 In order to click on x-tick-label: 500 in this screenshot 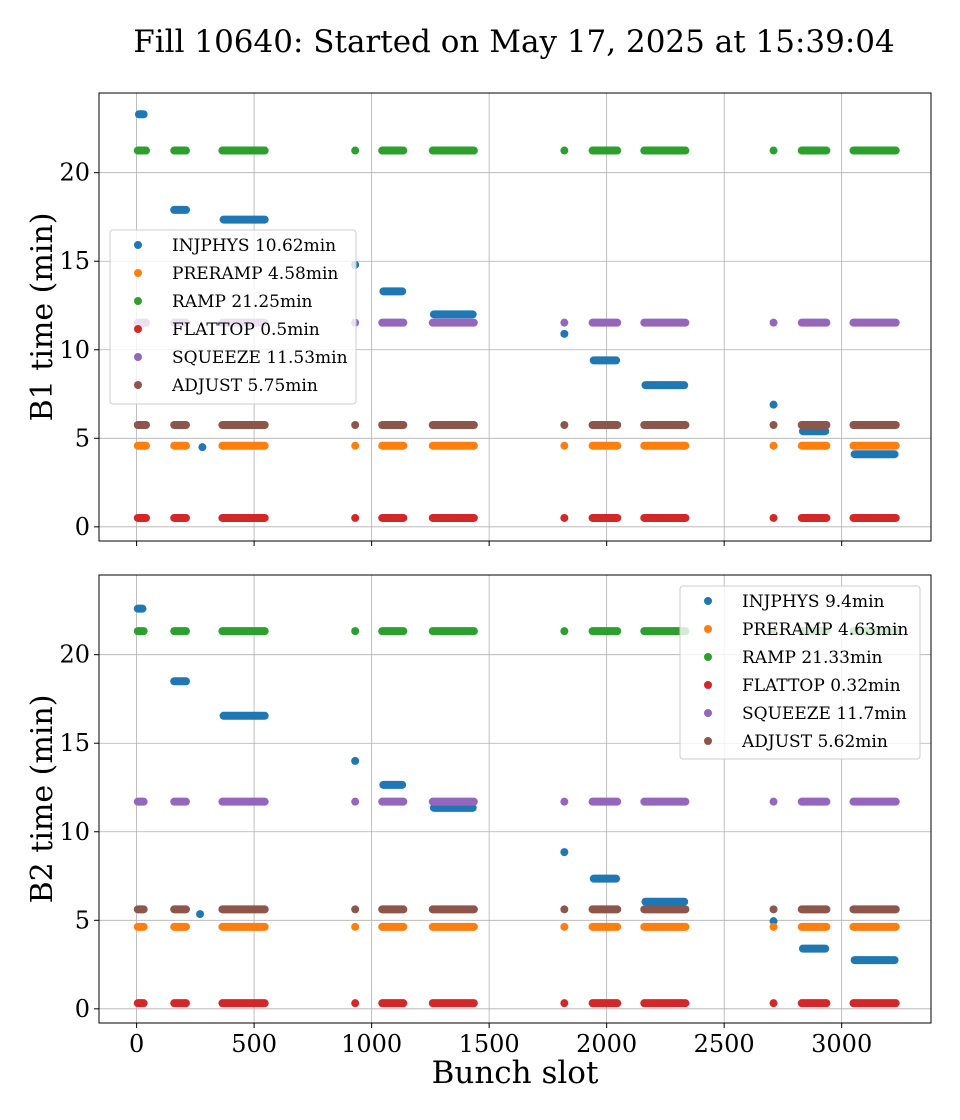, I will do `click(254, 1044)`.